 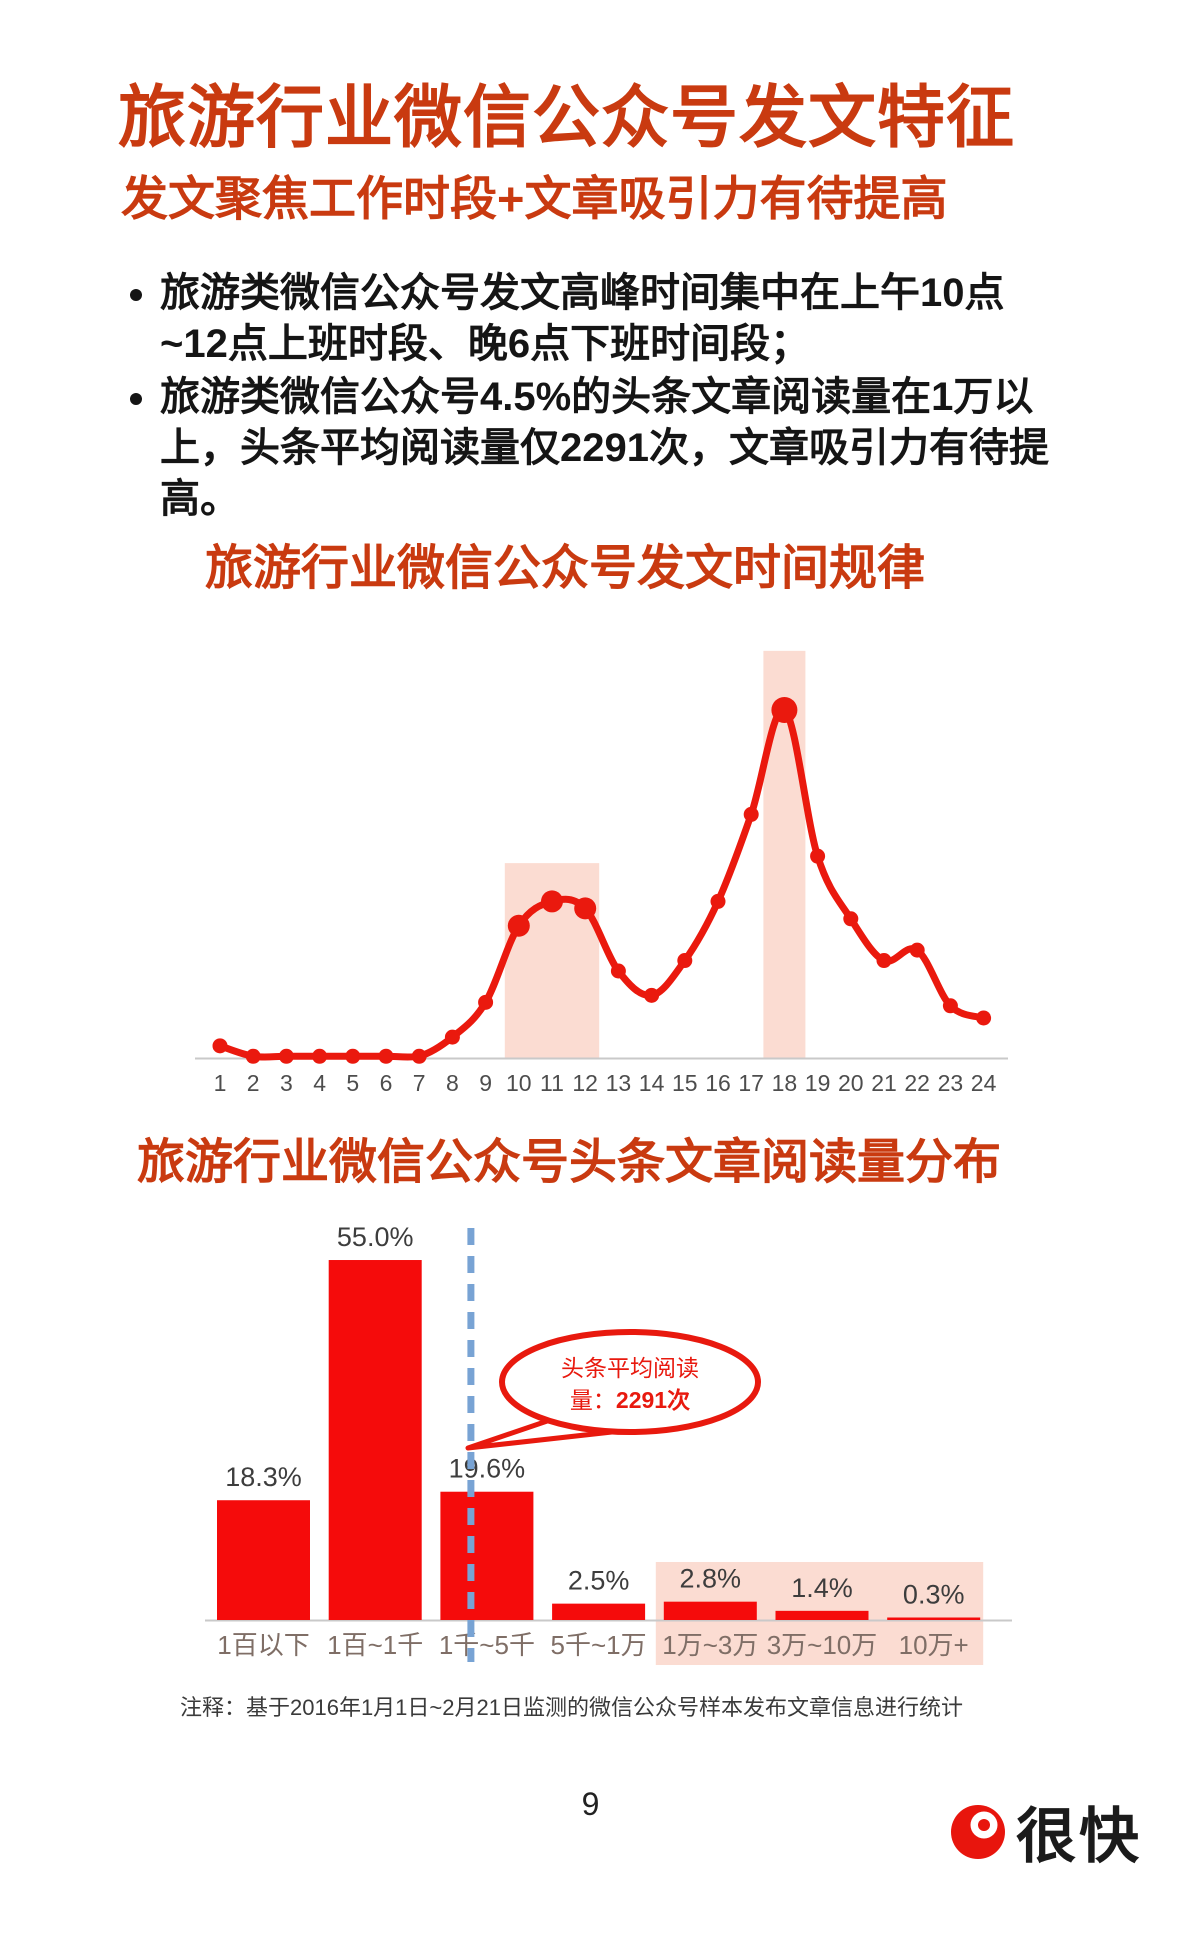 What do you see at coordinates (710, 1645) in the screenshot?
I see `svg-text: 1万~3万` at bounding box center [710, 1645].